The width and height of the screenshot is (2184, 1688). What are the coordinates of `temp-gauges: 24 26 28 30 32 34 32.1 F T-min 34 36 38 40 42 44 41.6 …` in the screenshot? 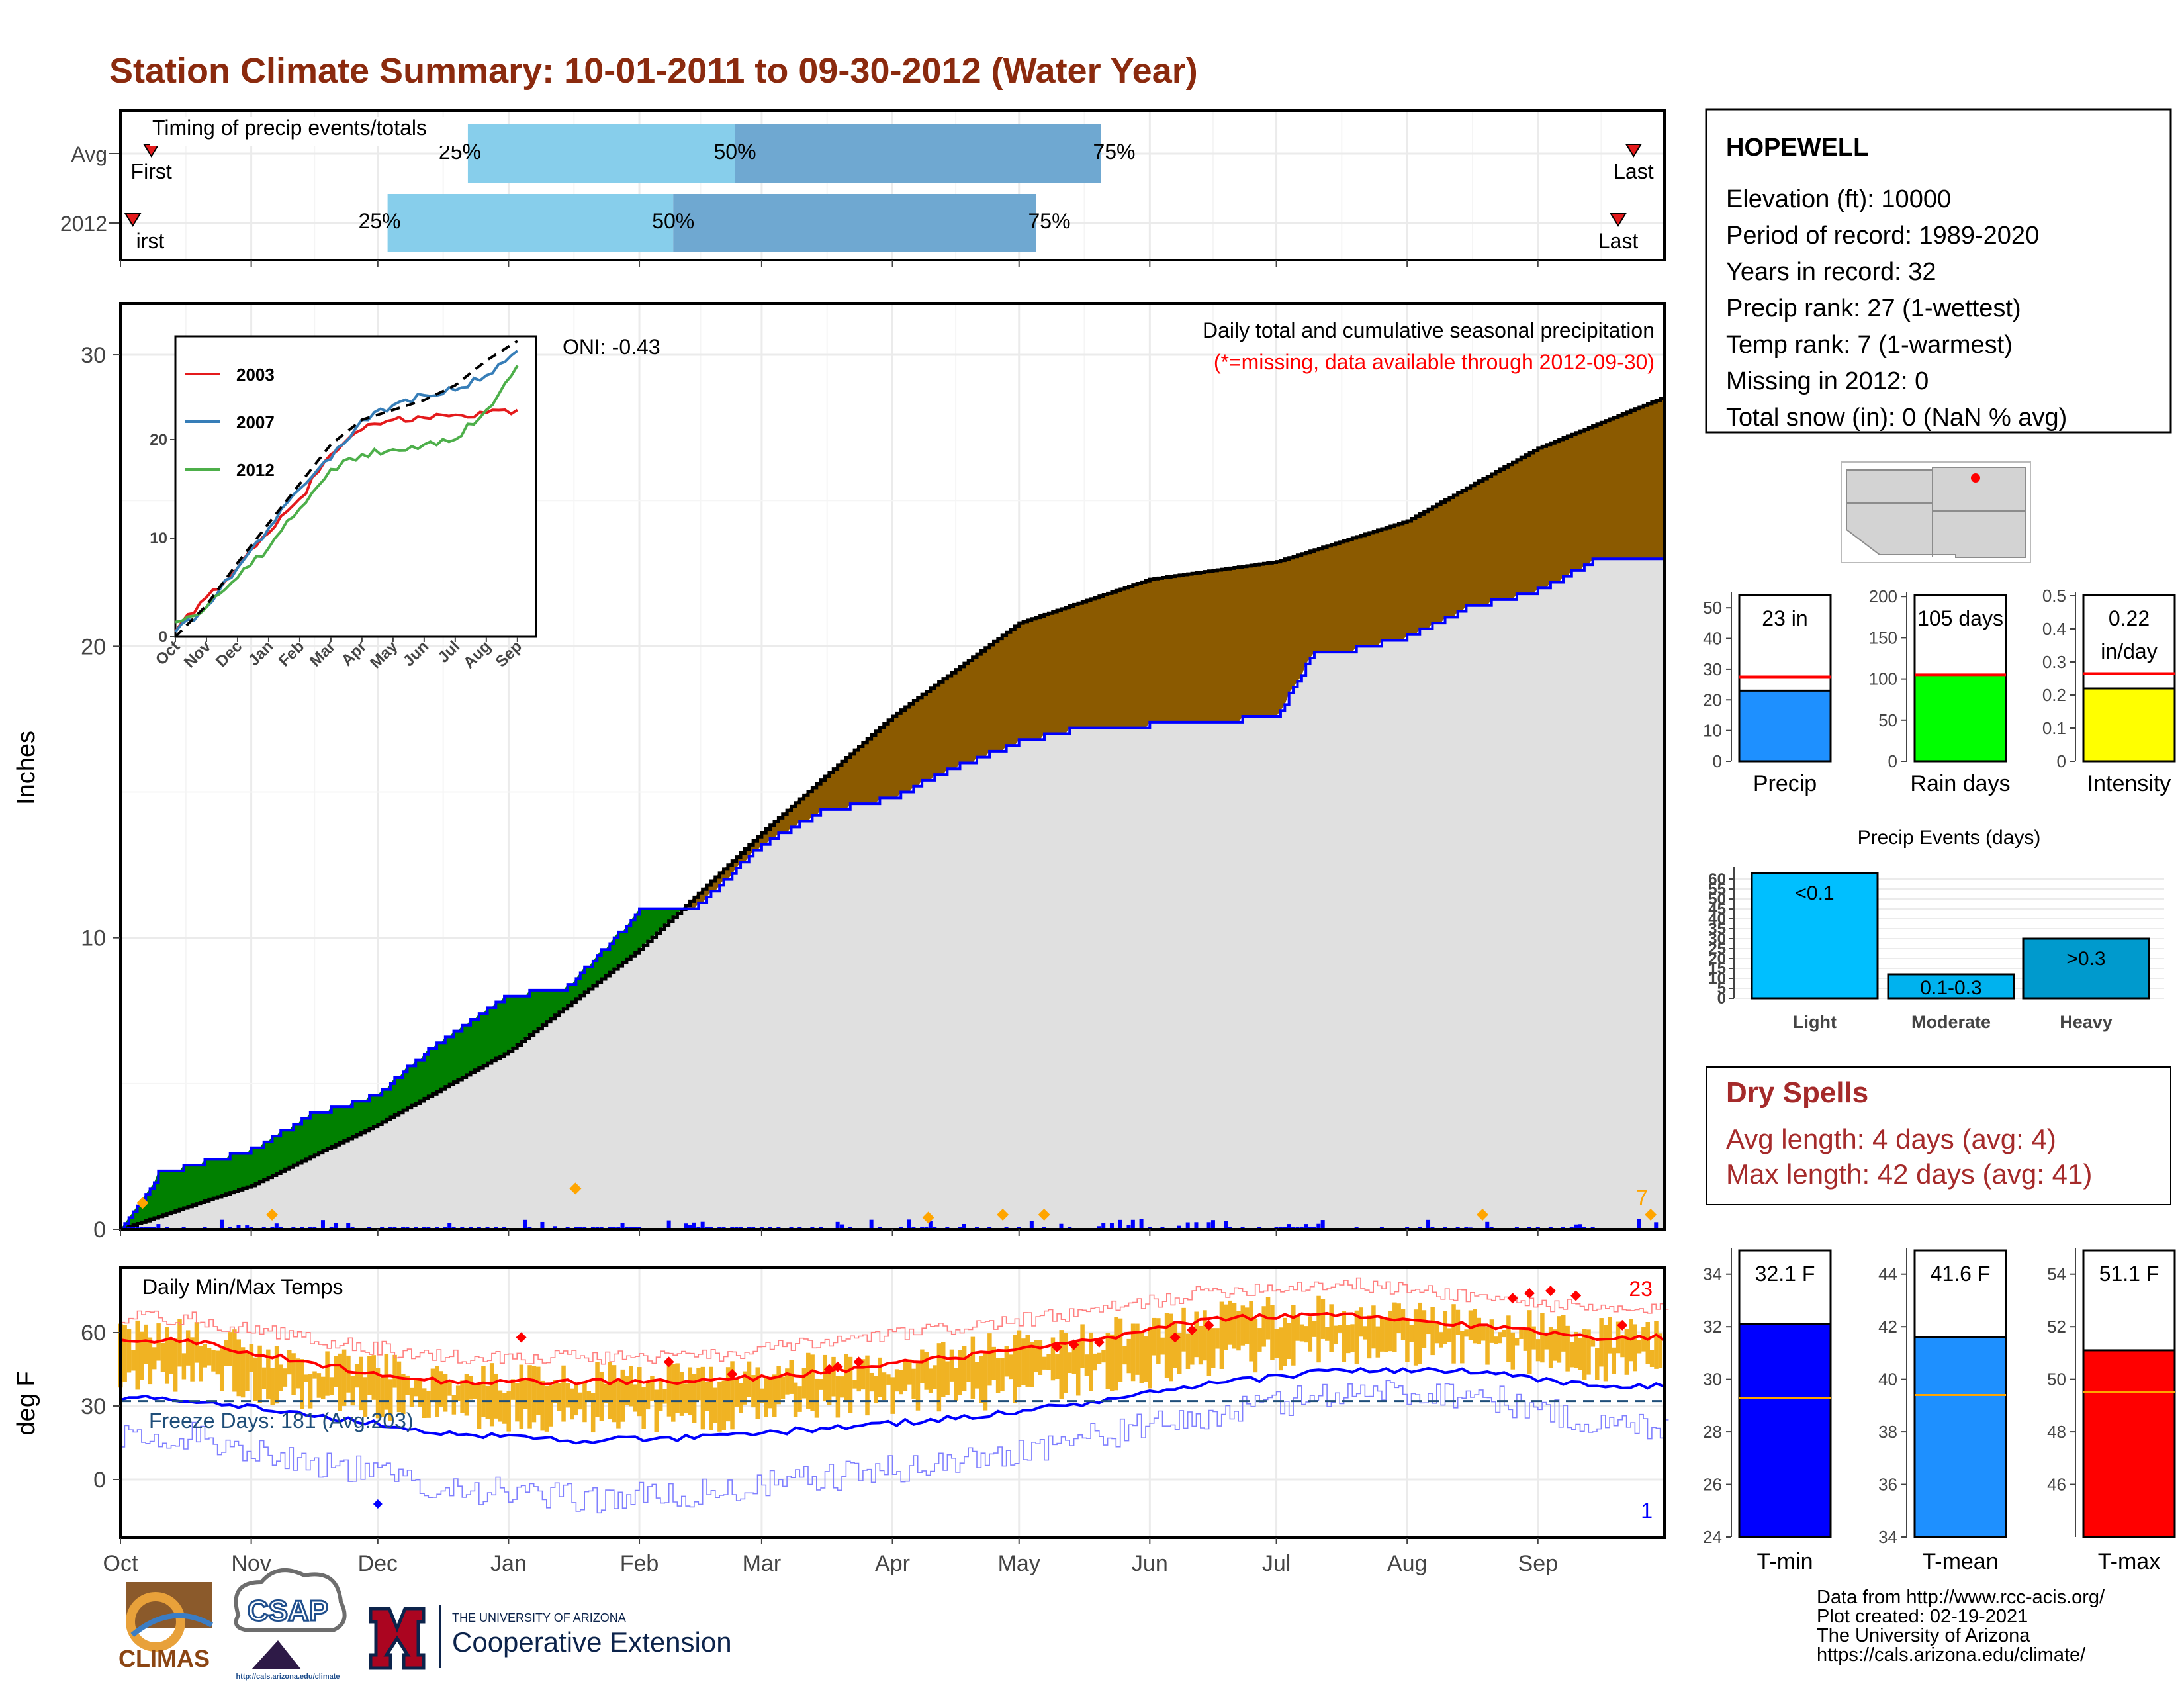 It's located at (1940, 1411).